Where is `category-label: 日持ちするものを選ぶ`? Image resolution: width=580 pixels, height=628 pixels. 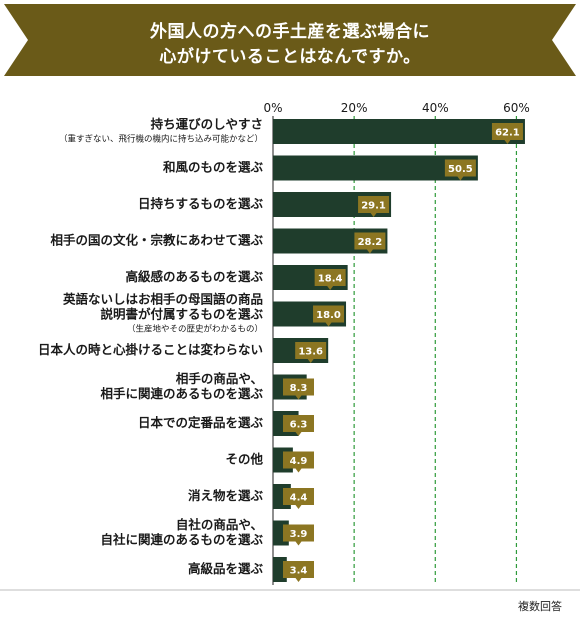 category-label: 日持ちするものを選ぶ is located at coordinates (201, 203).